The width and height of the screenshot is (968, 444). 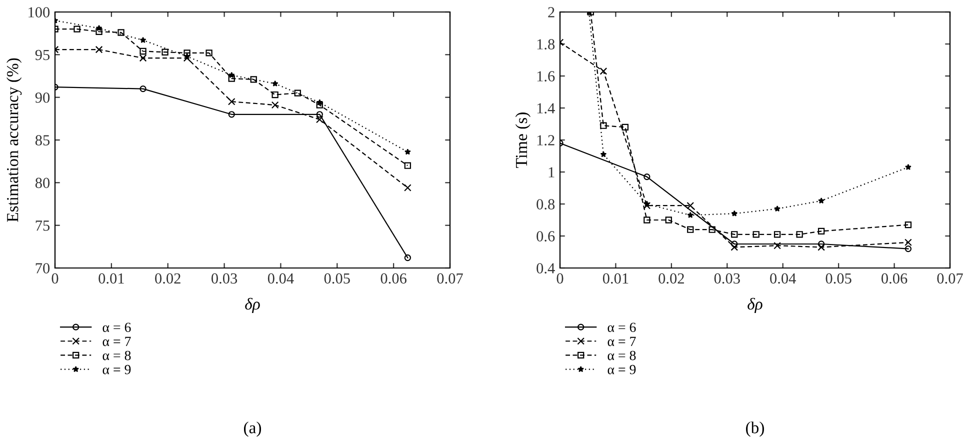 What do you see at coordinates (14, 140) in the screenshot?
I see `y-axis-title: Estimation accuracy (%)` at bounding box center [14, 140].